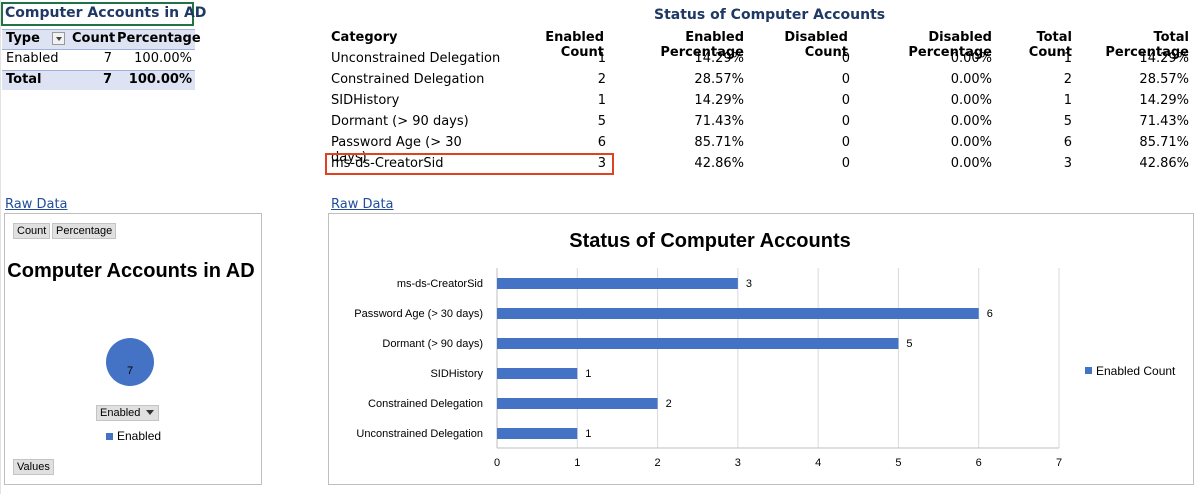 This screenshot has width=1200, height=494. I want to click on pivot-header-row, so click(98, 39).